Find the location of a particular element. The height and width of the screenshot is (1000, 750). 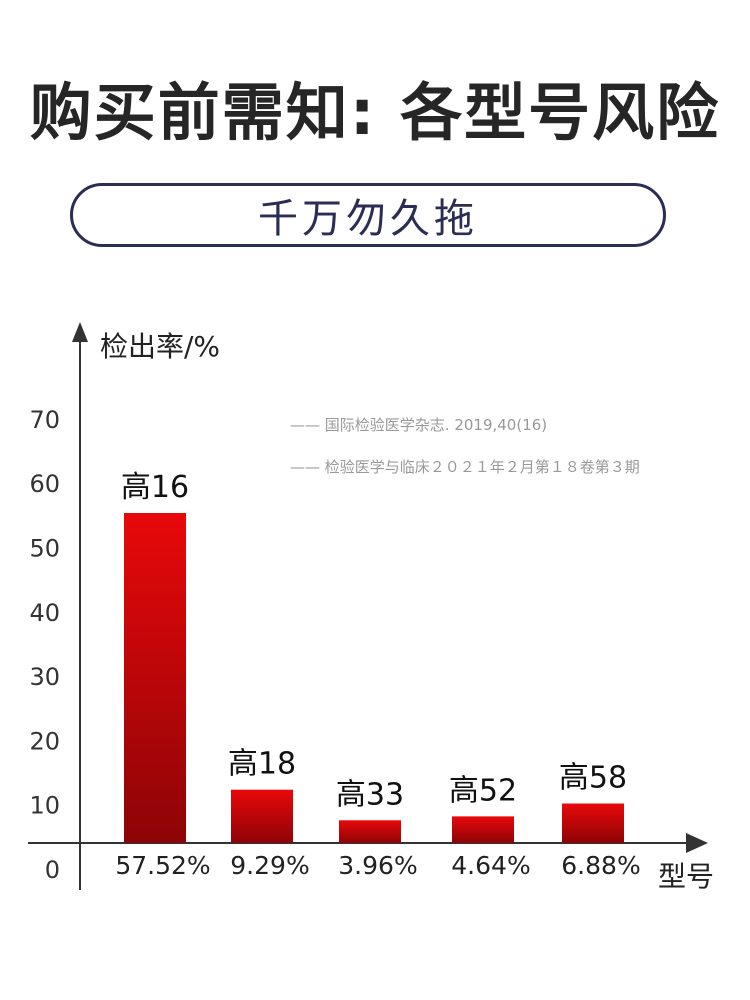

y-tick-label: 30 is located at coordinates (44, 677).